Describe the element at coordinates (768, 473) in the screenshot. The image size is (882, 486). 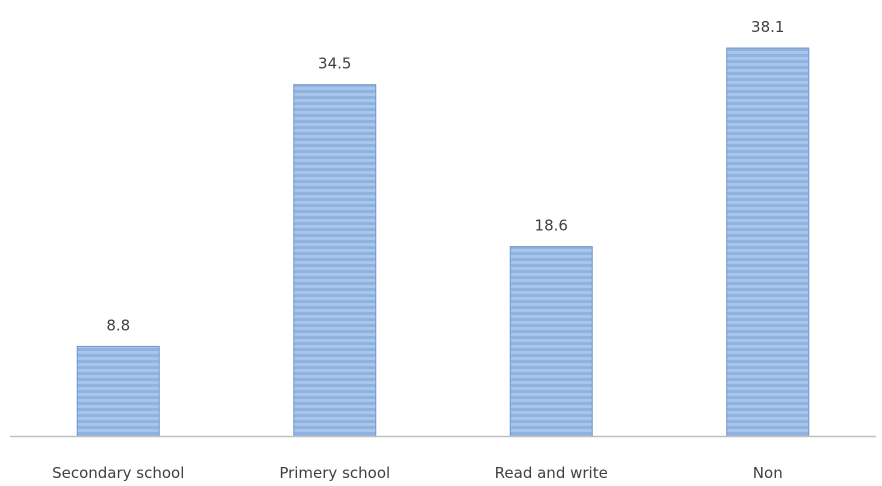
I see `category-label: Non` at that location.